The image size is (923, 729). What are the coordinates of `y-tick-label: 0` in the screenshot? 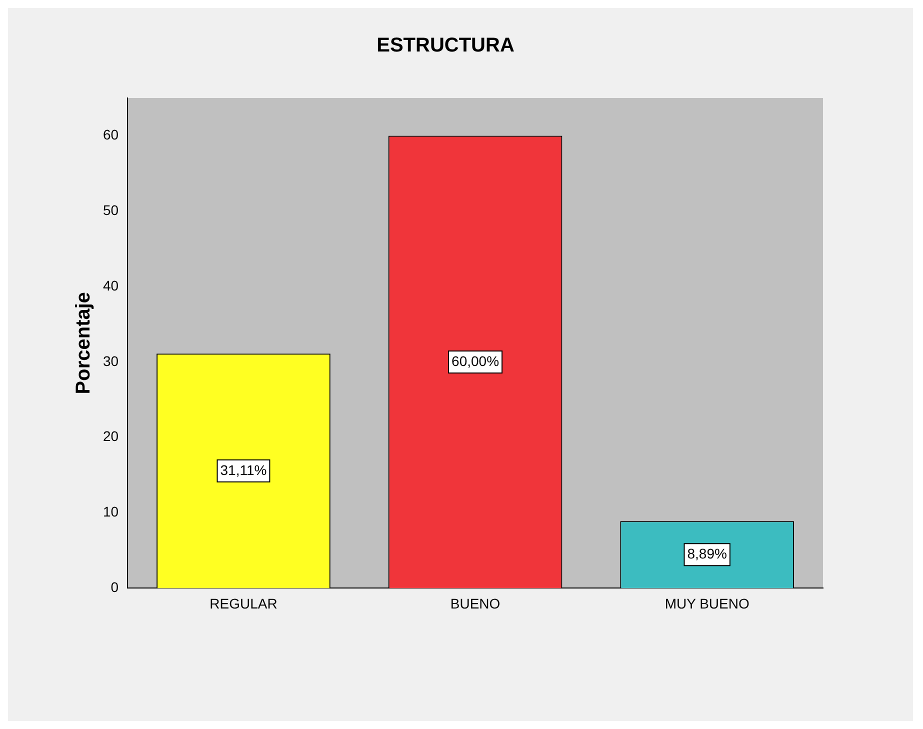 It's located at (114, 587).